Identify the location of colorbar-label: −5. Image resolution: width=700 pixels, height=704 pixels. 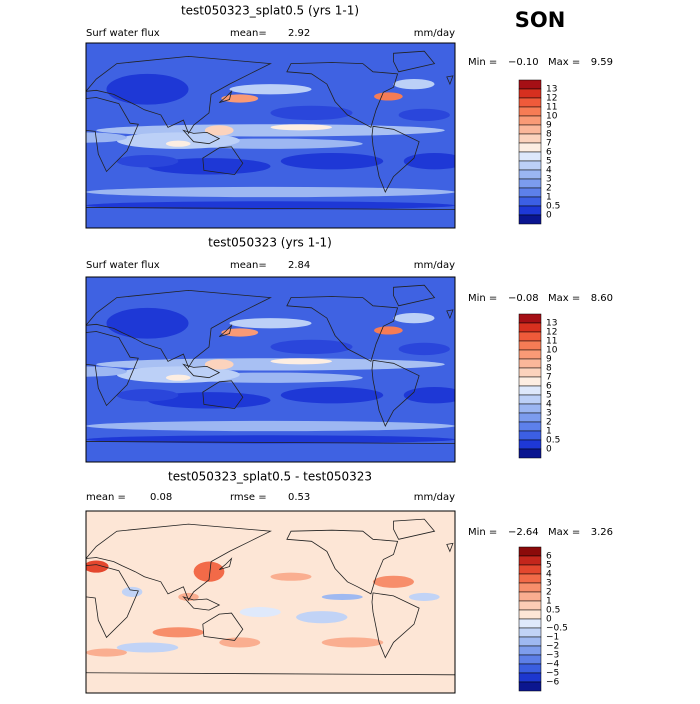
(552, 674).